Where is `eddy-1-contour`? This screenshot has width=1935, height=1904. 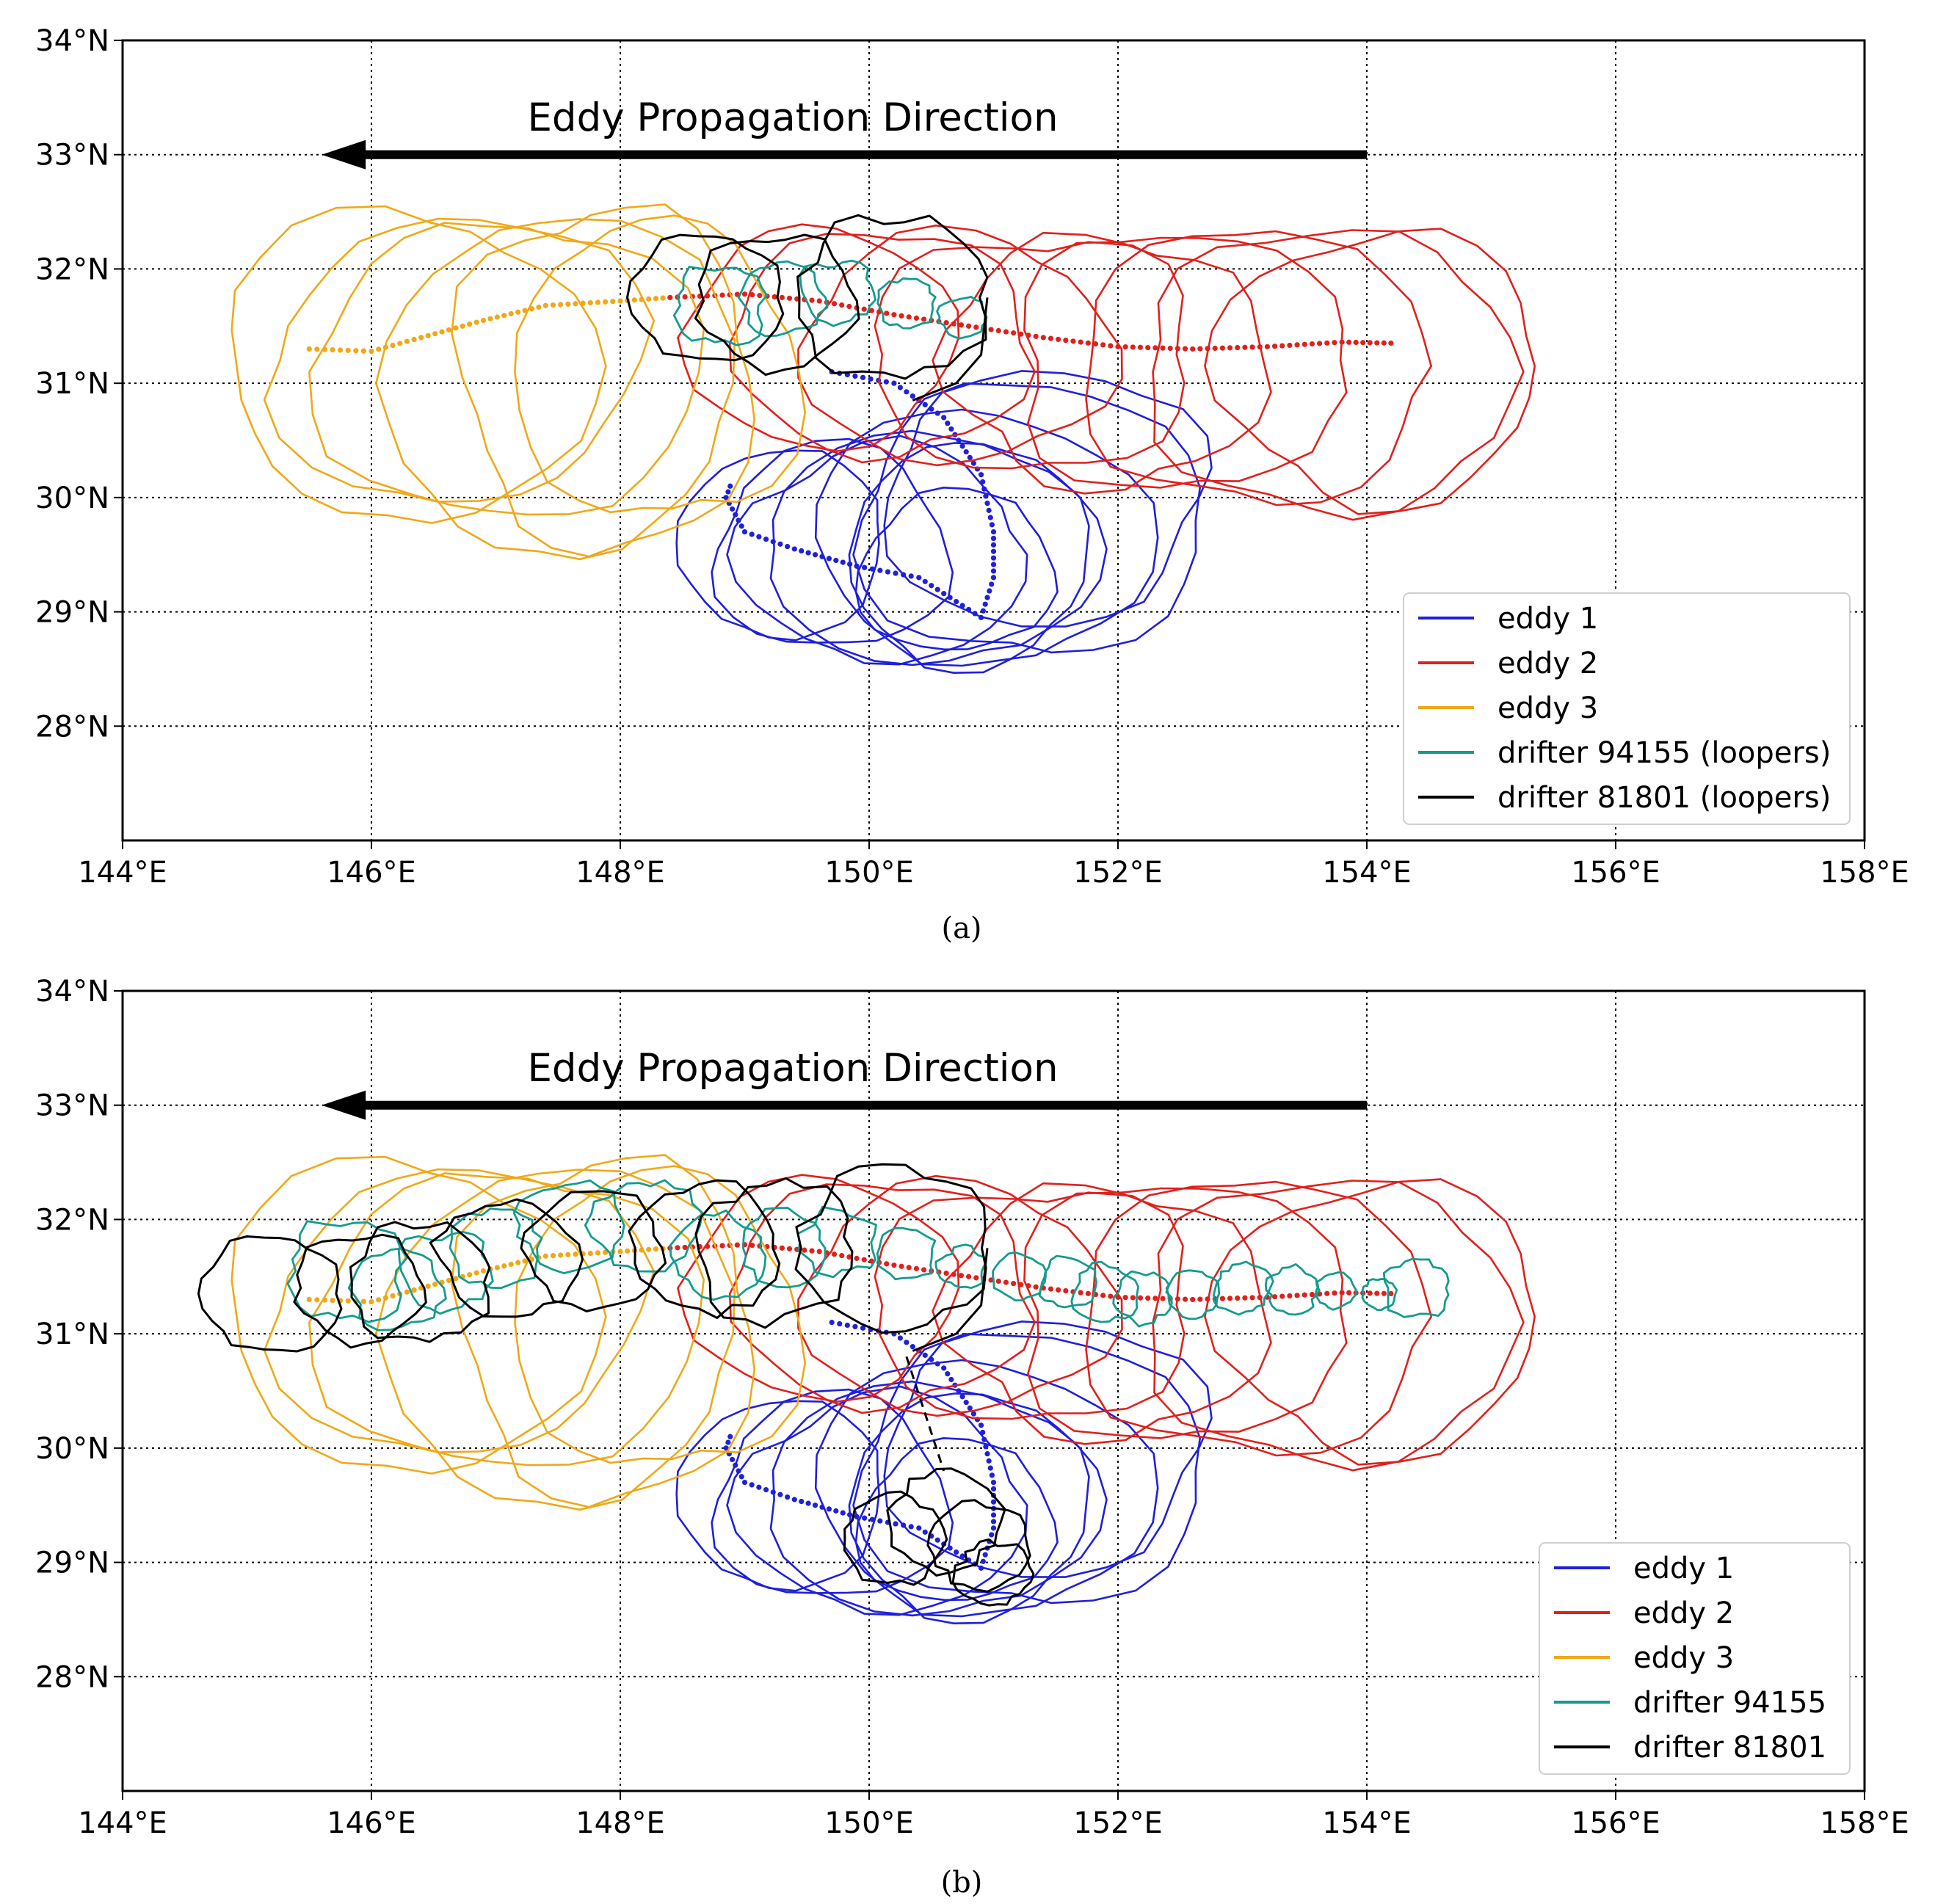 eddy-1-contour is located at coordinates (1026, 518).